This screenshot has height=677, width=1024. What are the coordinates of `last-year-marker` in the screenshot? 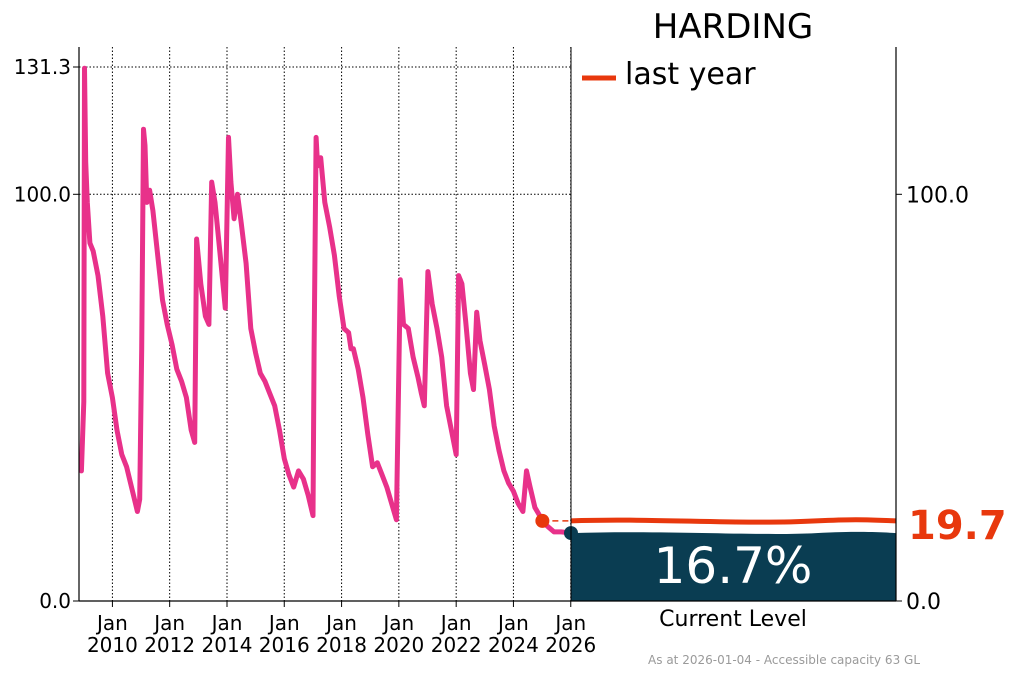 It's located at (542, 520).